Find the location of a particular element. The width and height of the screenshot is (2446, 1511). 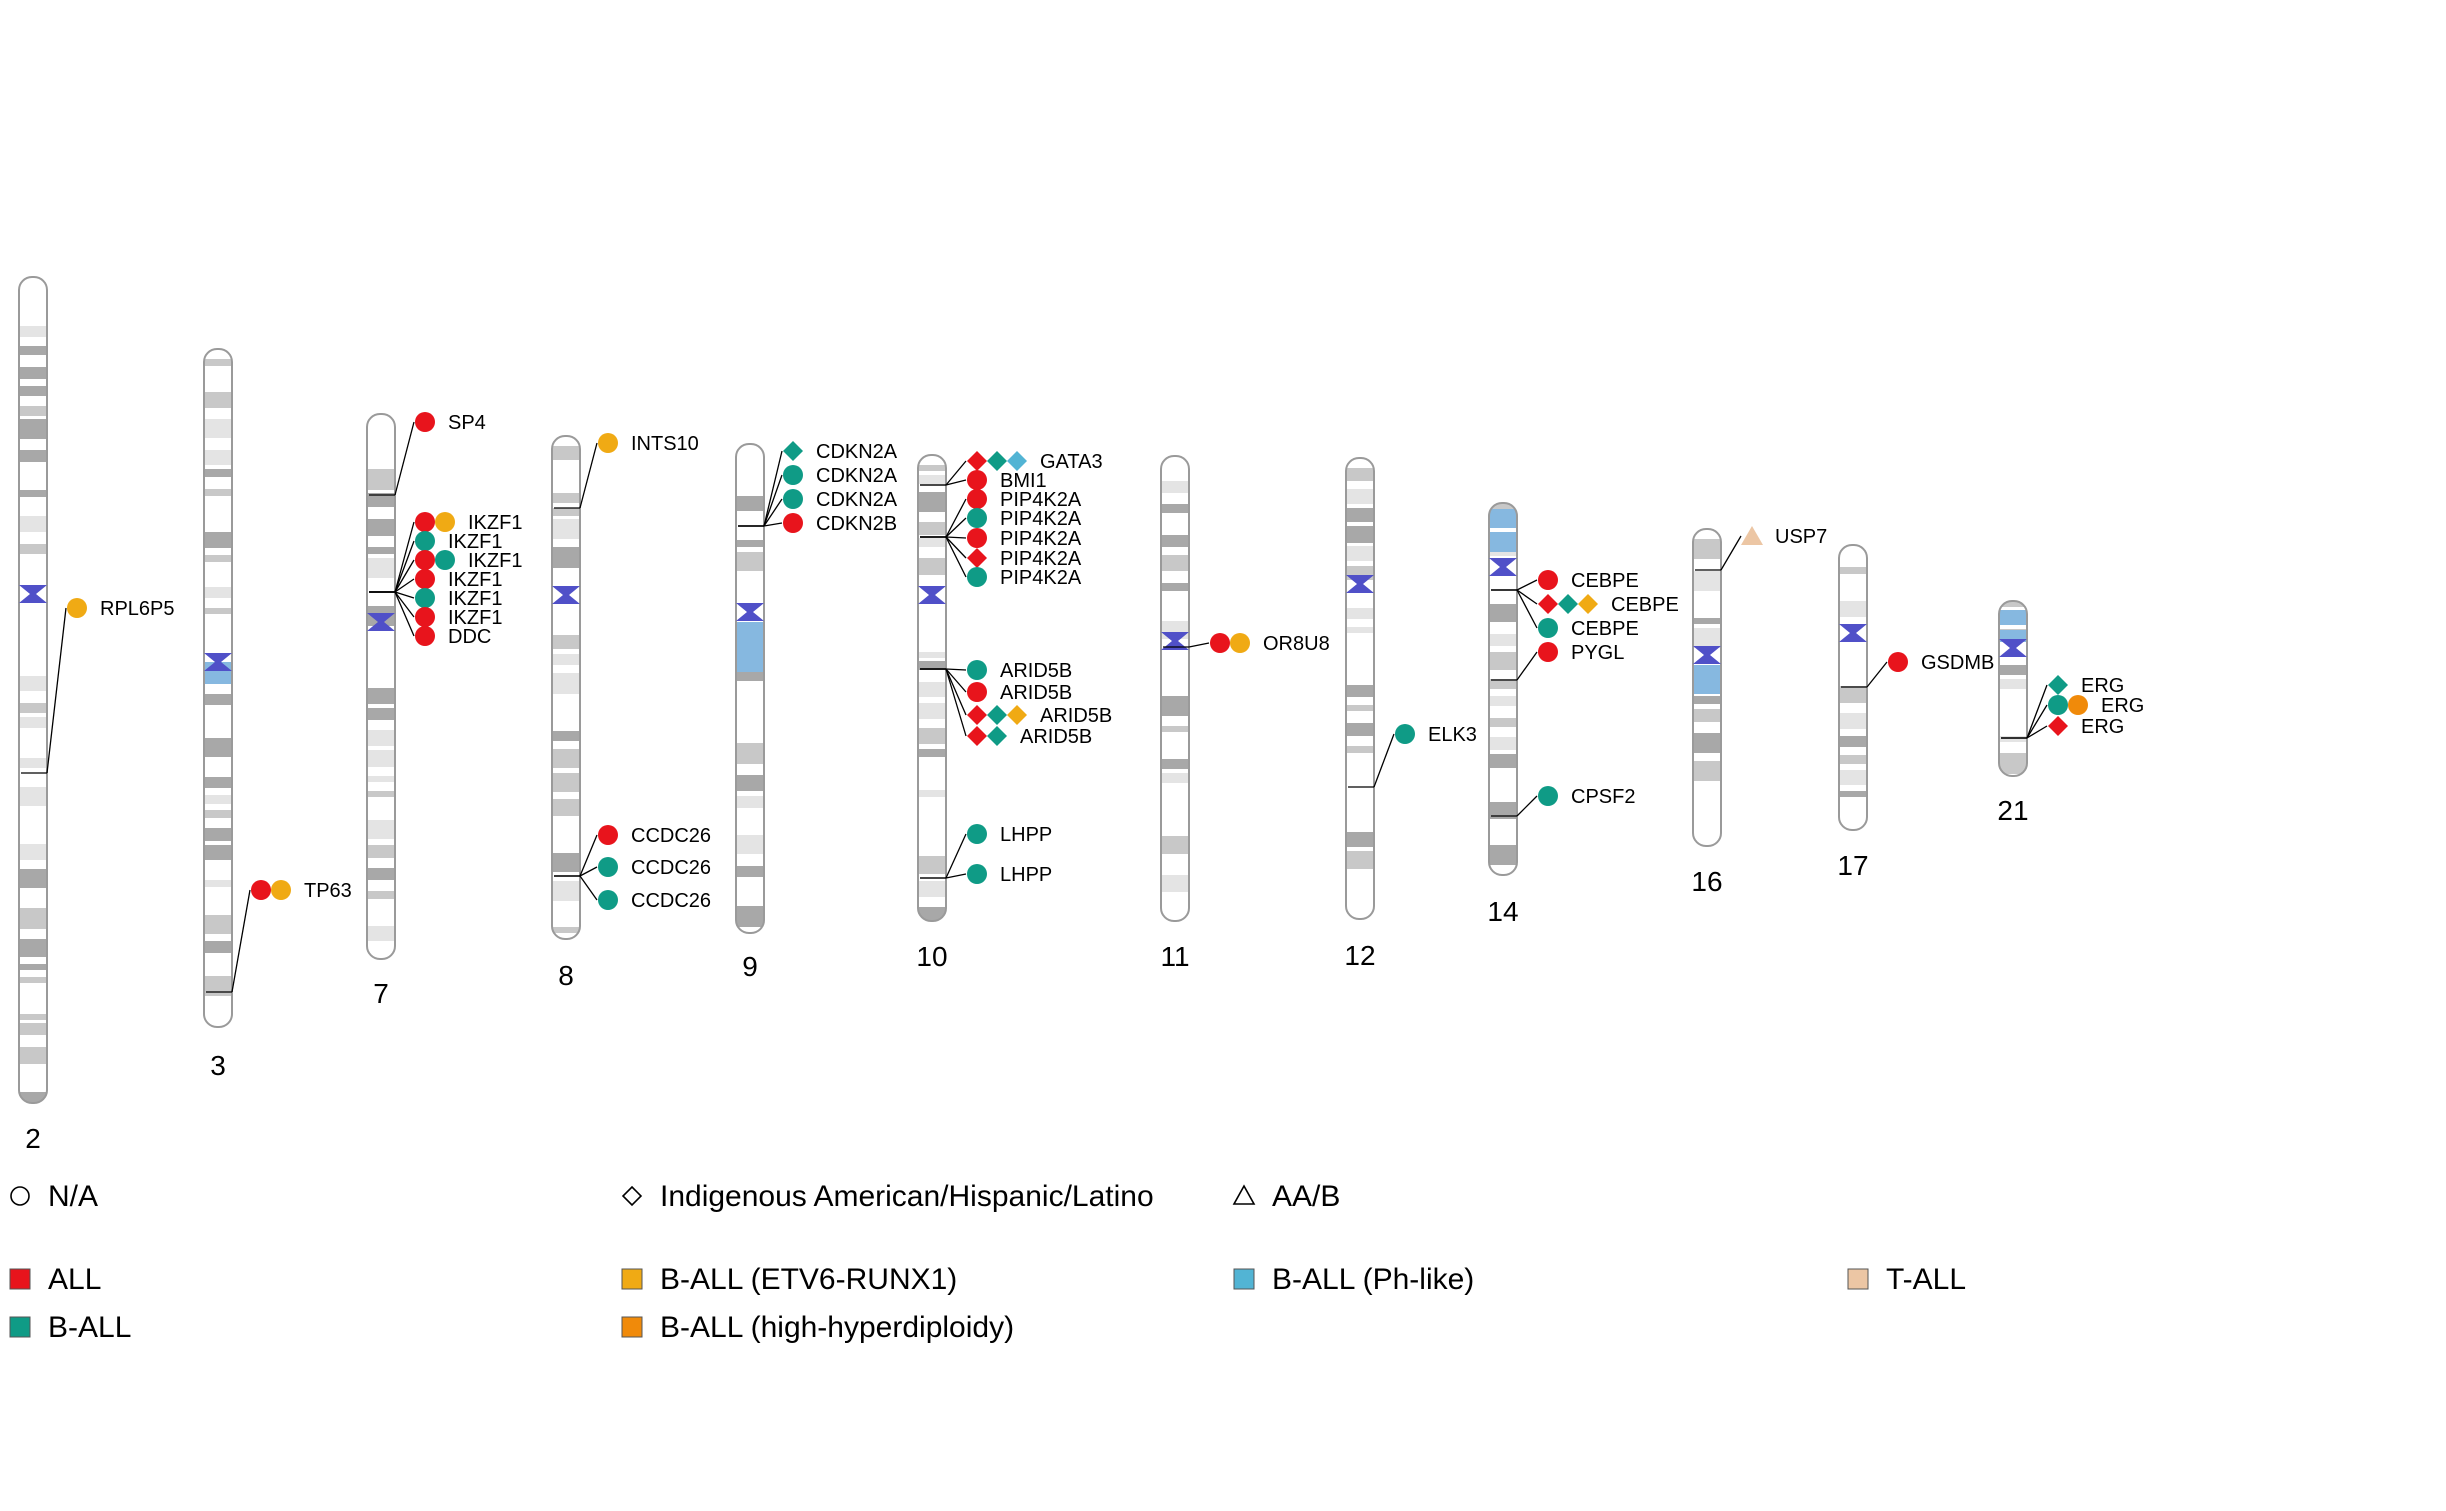

gene-label: CPSF2 is located at coordinates (1603, 797).